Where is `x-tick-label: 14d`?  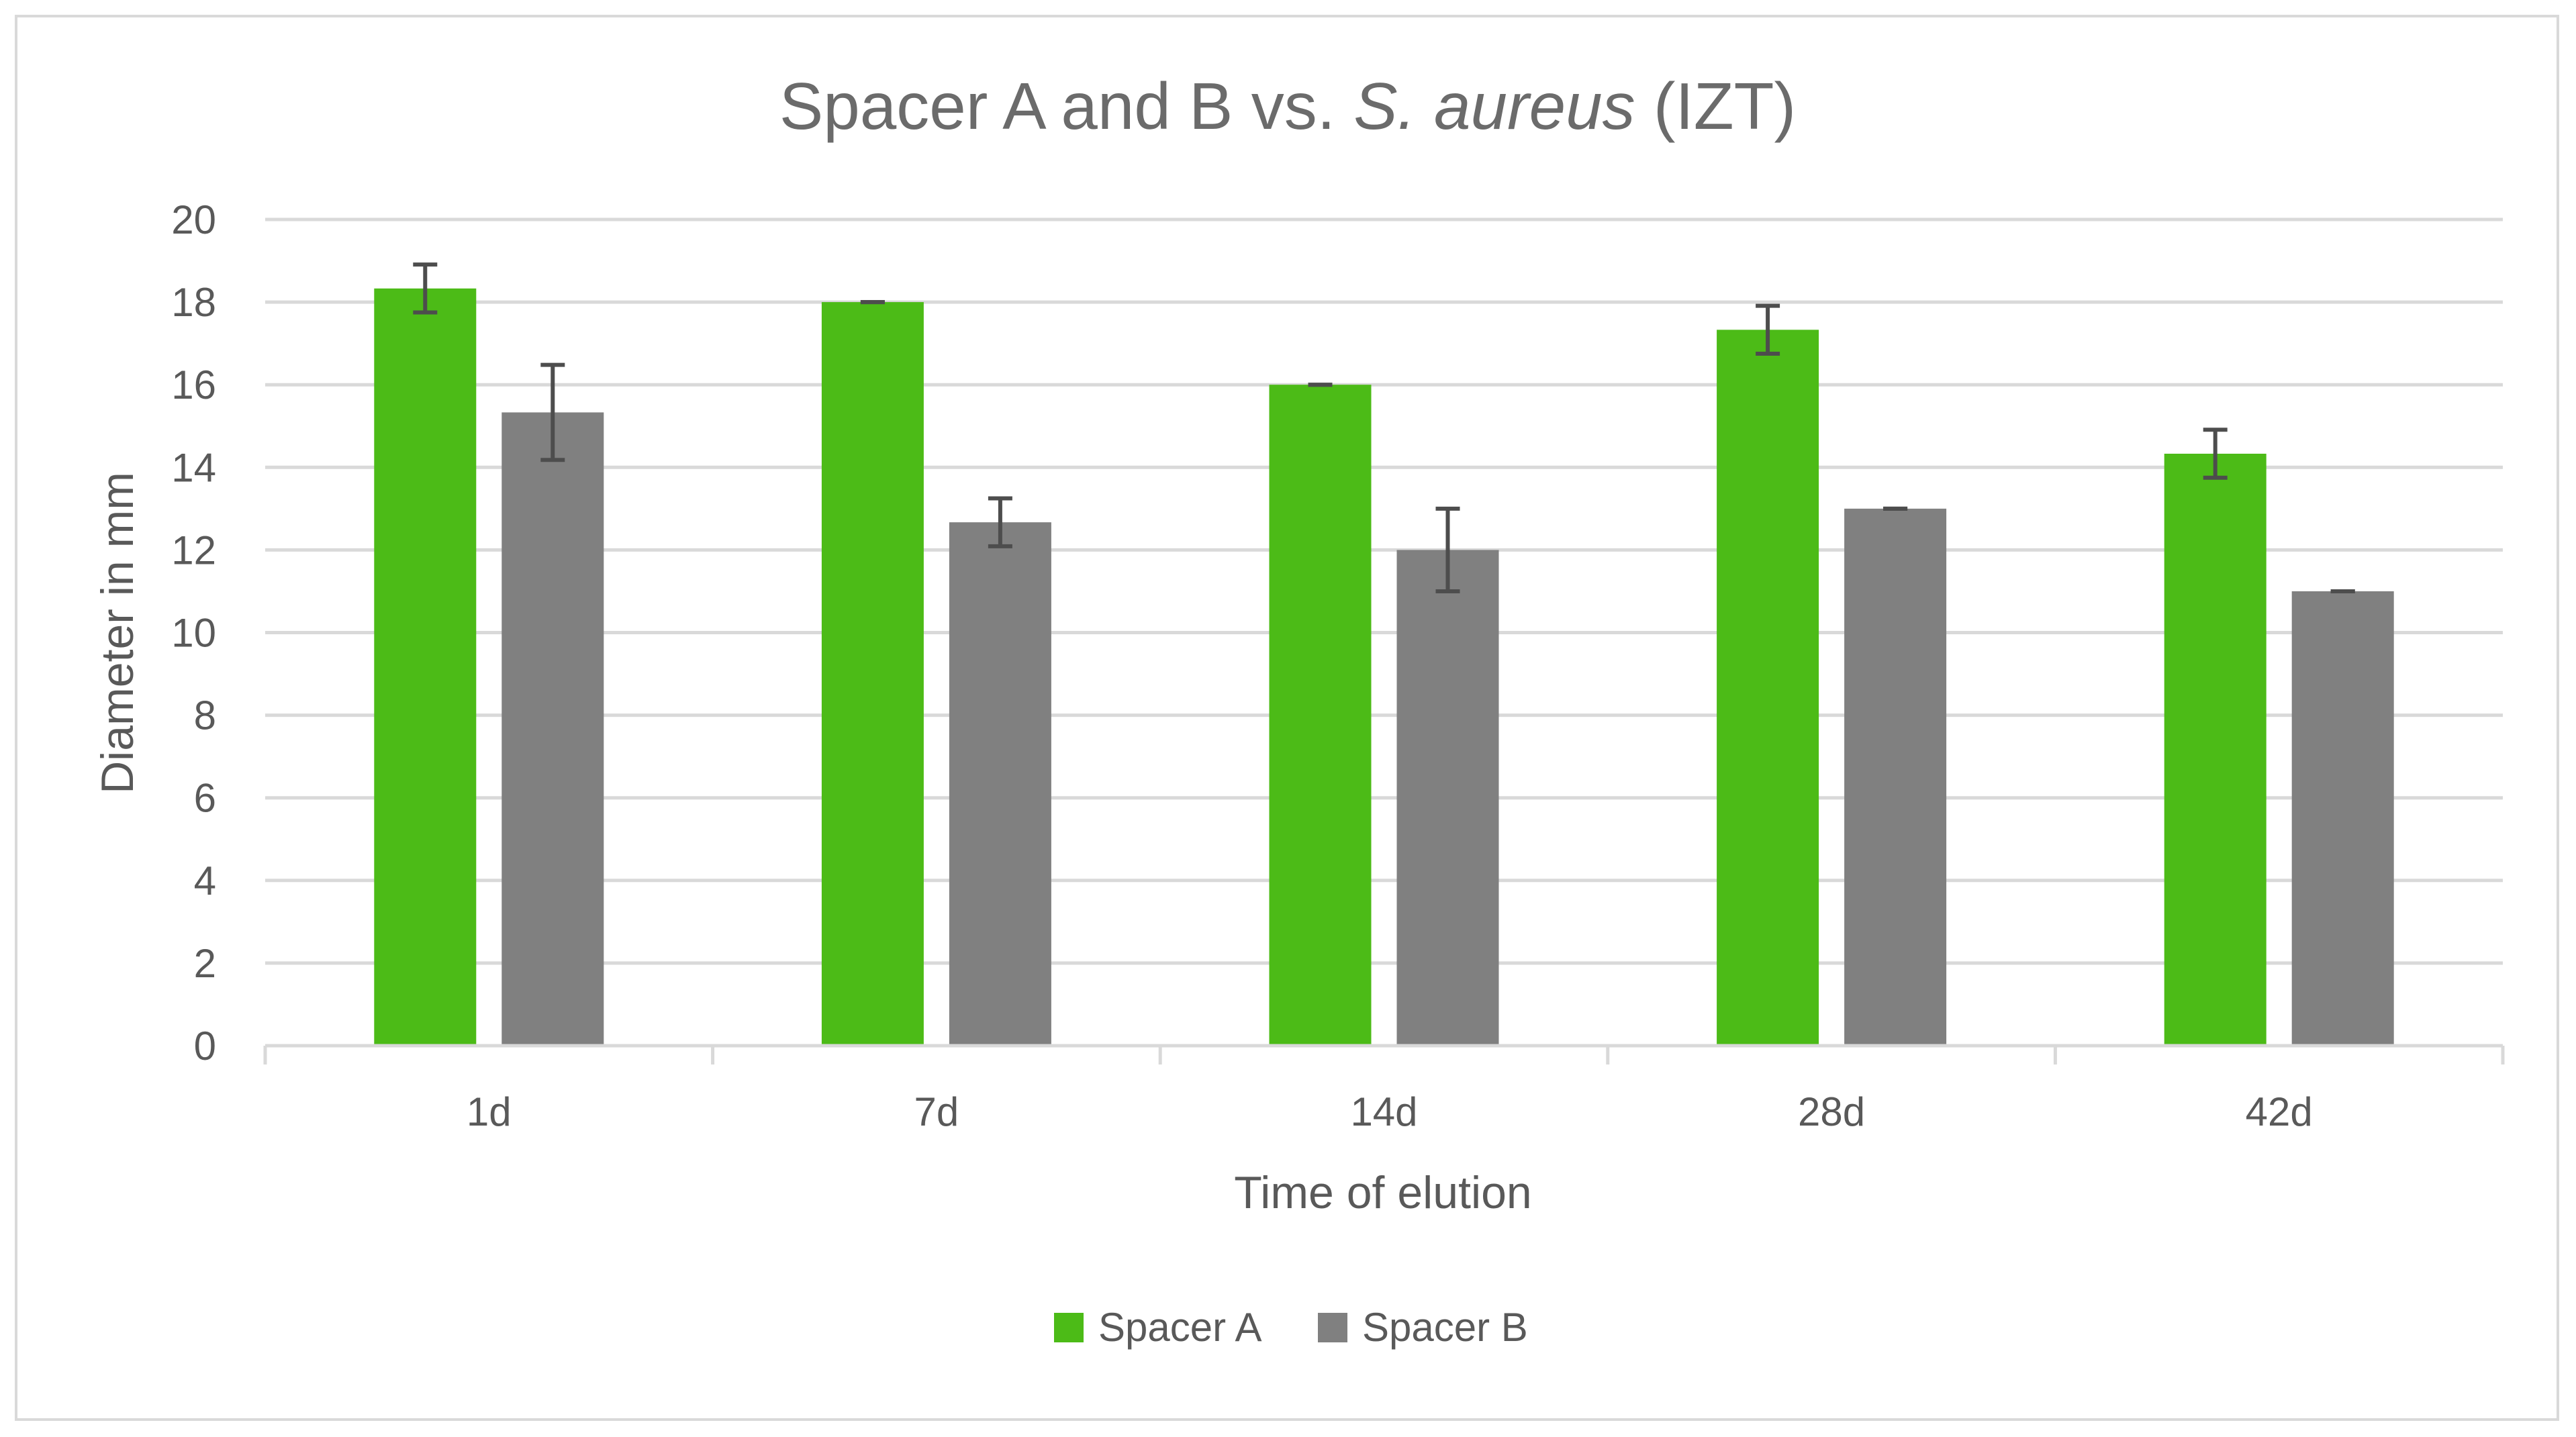
x-tick-label: 14d is located at coordinates (1383, 1111).